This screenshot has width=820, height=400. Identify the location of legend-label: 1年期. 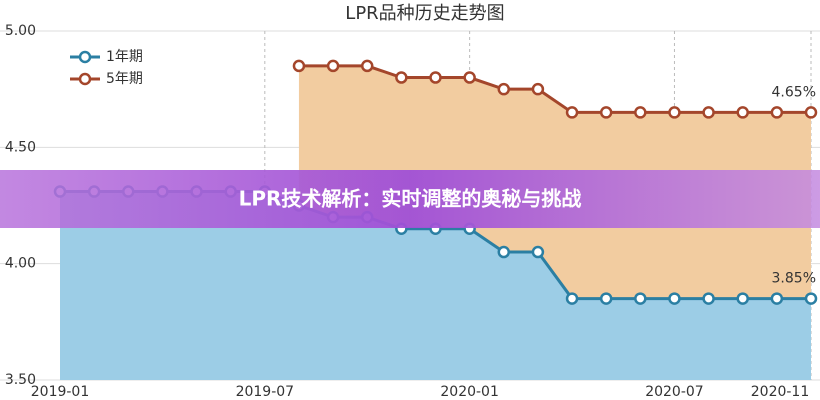
(124, 57).